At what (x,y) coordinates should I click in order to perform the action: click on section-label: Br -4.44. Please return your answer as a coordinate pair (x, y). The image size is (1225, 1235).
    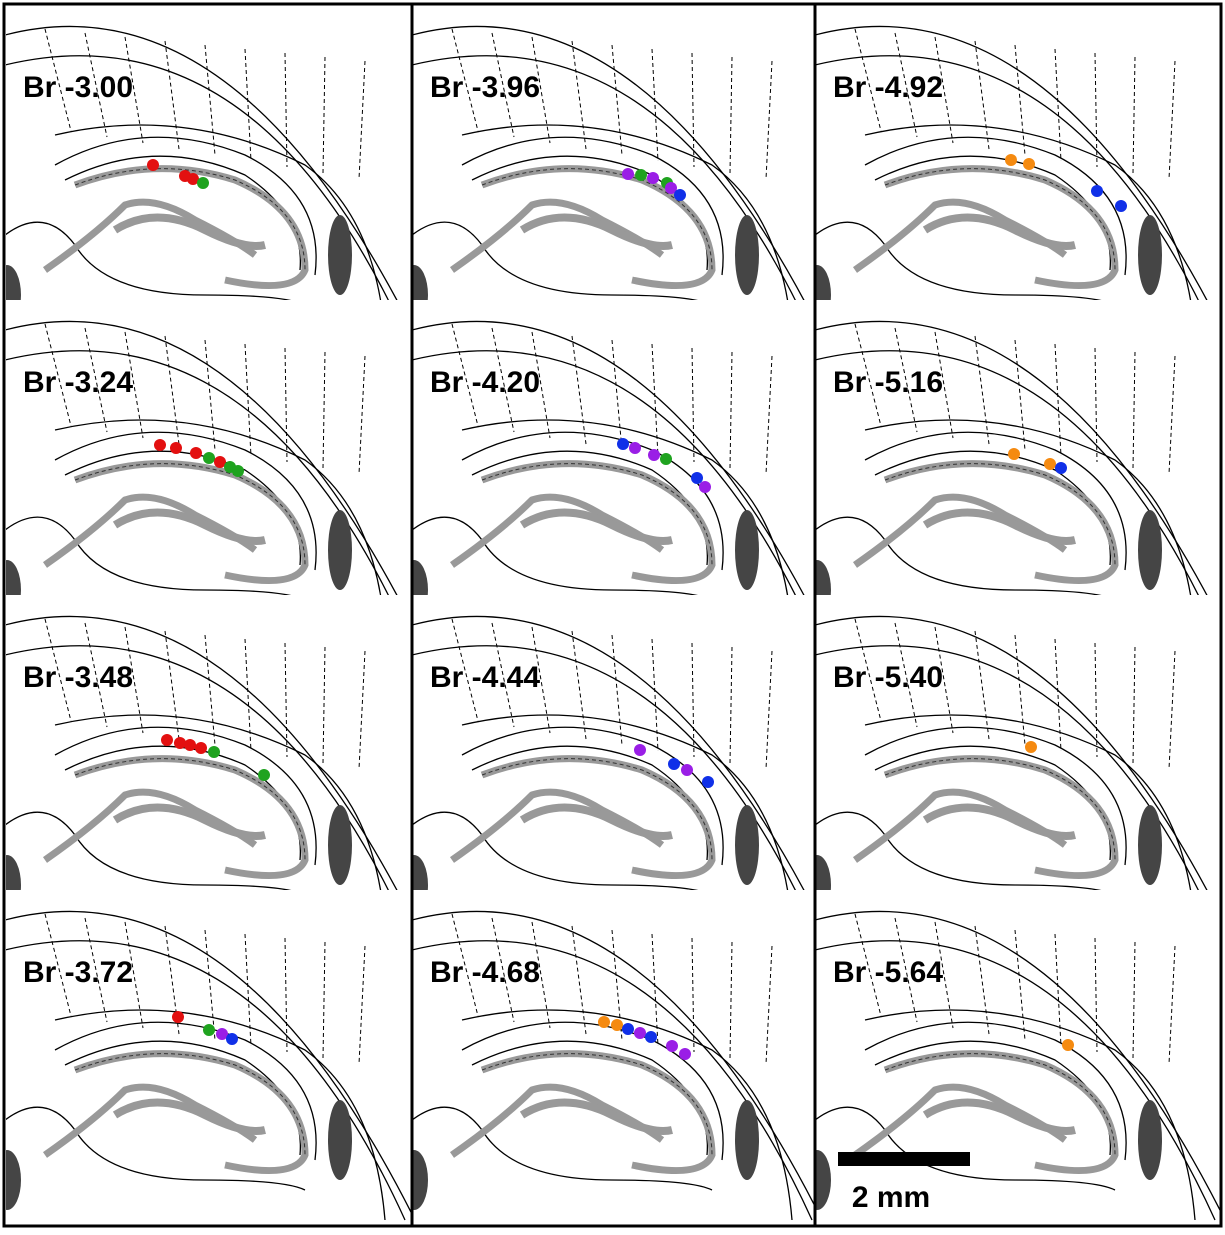
    Looking at the image, I should click on (485, 677).